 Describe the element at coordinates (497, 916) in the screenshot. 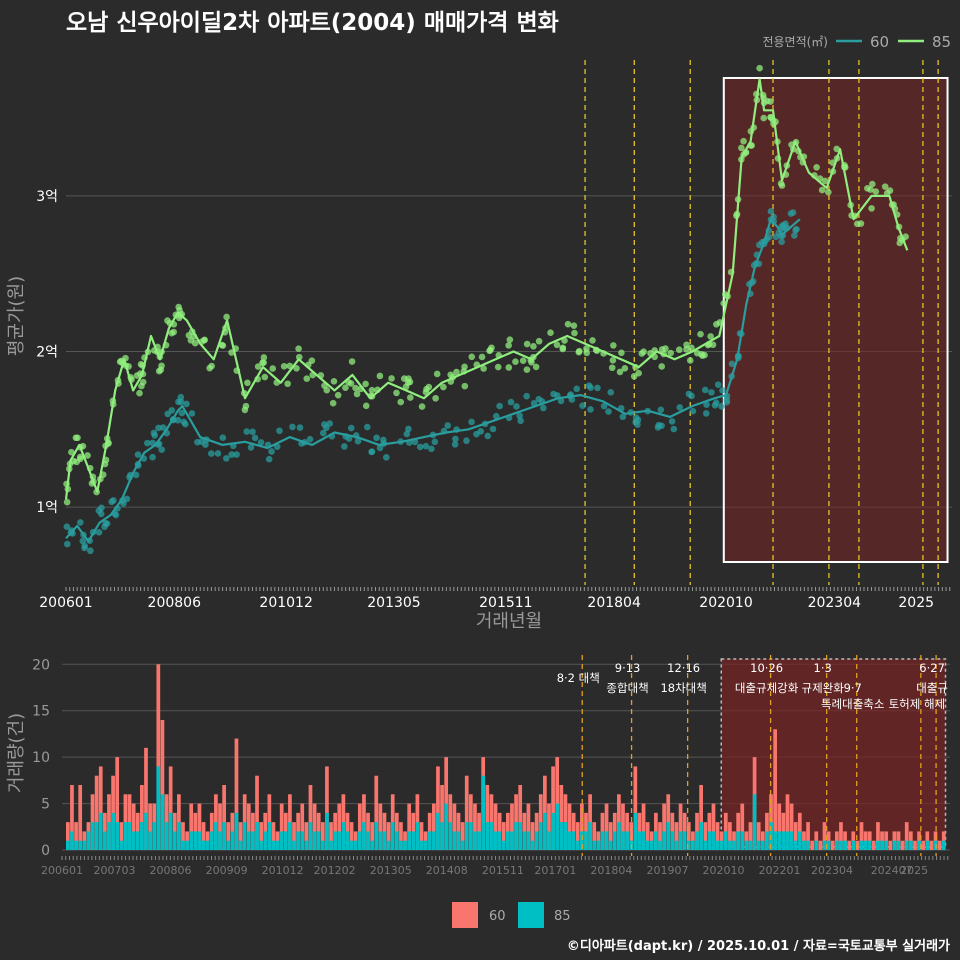

I see `volume-legend-label-60: 60` at that location.